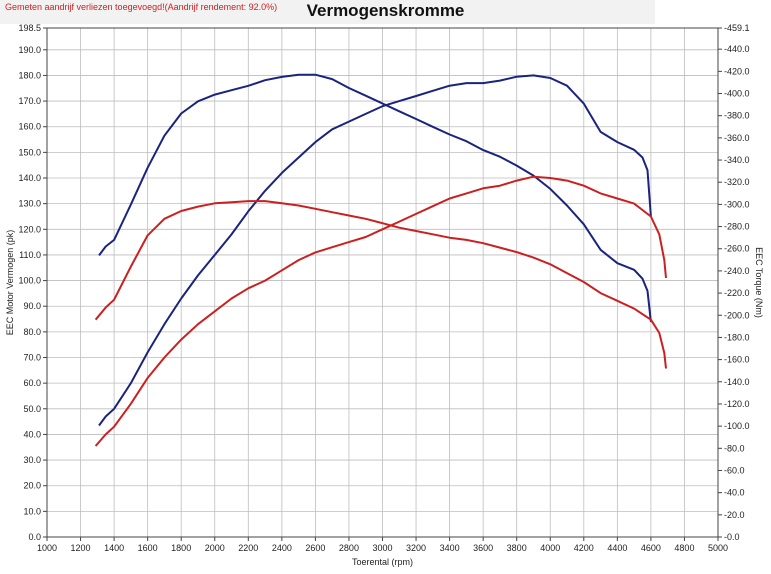 This screenshot has height=574, width=771. What do you see at coordinates (737, 94) in the screenshot?
I see `right-tick-label: -400.0` at bounding box center [737, 94].